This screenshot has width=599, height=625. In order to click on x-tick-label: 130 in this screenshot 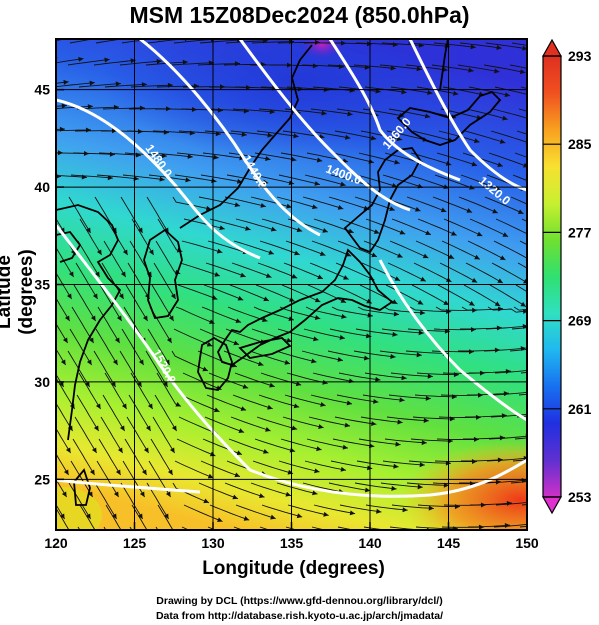, I will do `click(213, 543)`.